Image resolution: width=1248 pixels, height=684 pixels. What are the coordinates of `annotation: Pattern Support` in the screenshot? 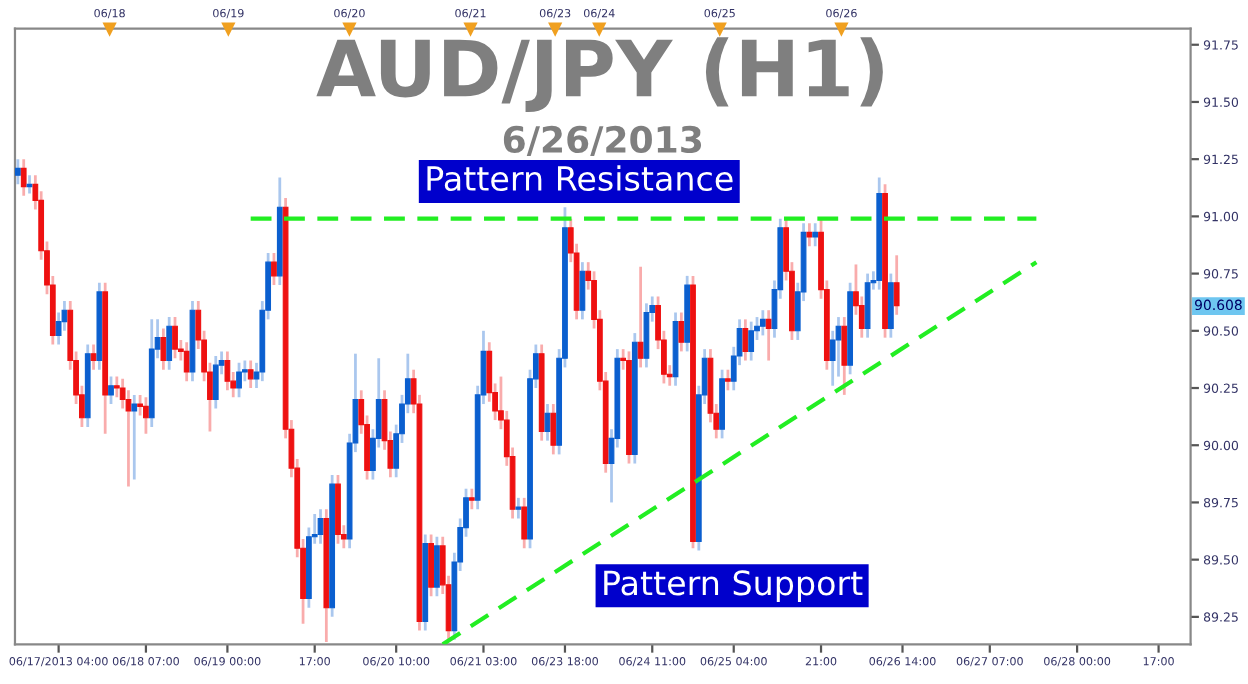 It's located at (733, 586).